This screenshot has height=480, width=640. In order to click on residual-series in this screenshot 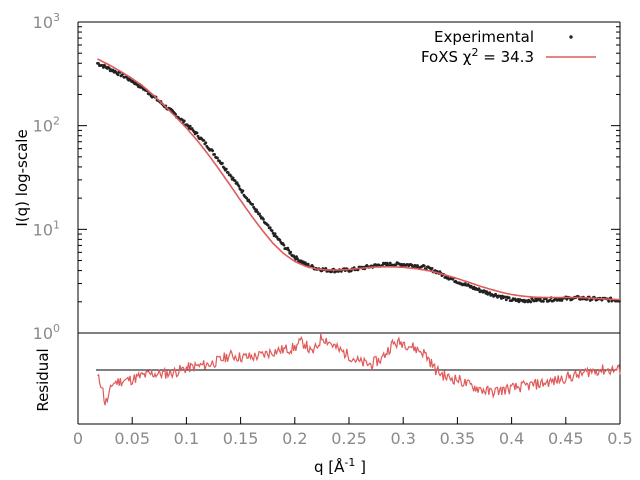, I will do `click(359, 369)`.